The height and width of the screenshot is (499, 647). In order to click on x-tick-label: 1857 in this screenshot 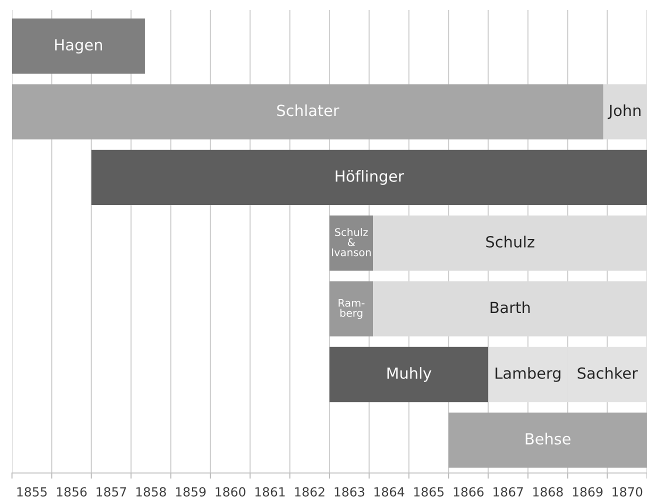, I will do `click(111, 492)`.